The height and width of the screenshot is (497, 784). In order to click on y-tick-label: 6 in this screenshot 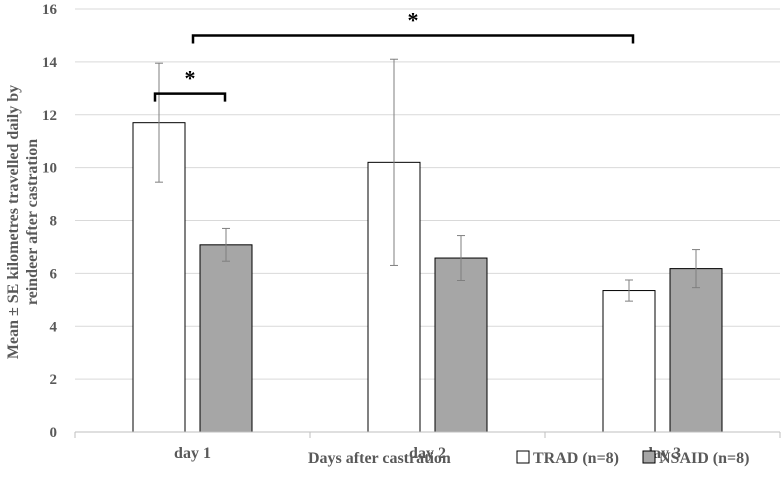, I will do `click(54, 274)`.